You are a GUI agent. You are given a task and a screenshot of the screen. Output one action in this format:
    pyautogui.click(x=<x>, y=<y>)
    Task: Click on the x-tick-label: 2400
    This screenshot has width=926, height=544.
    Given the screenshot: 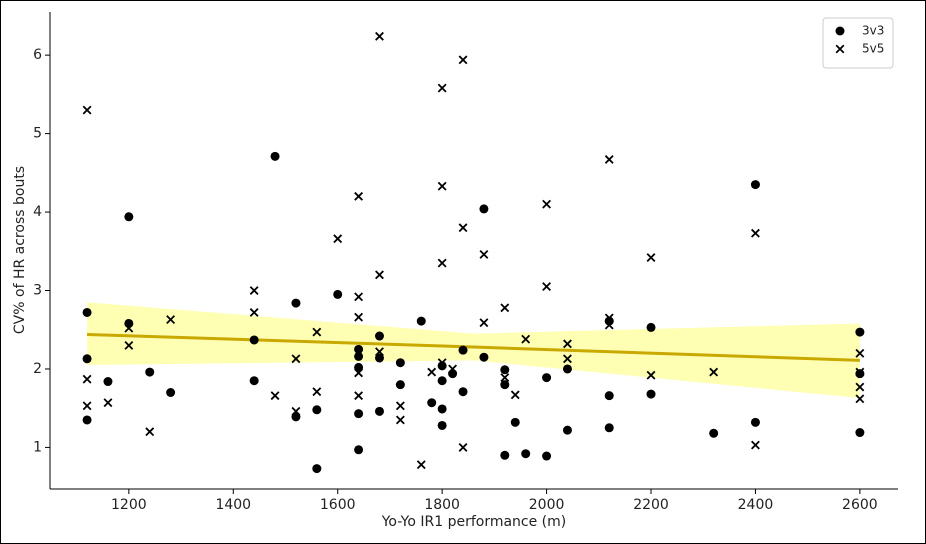 What is the action you would take?
    pyautogui.click(x=756, y=505)
    